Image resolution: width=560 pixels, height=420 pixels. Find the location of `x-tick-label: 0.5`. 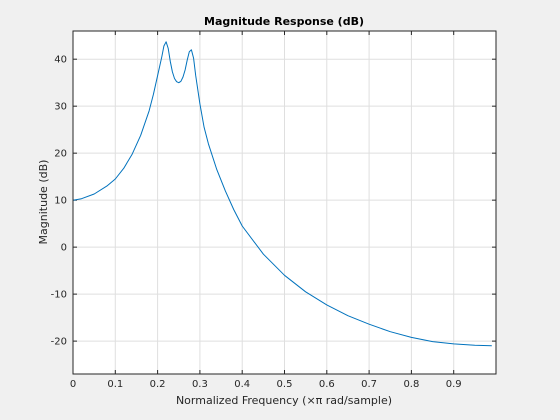

x-tick-label: 0.5 is located at coordinates (285, 384).